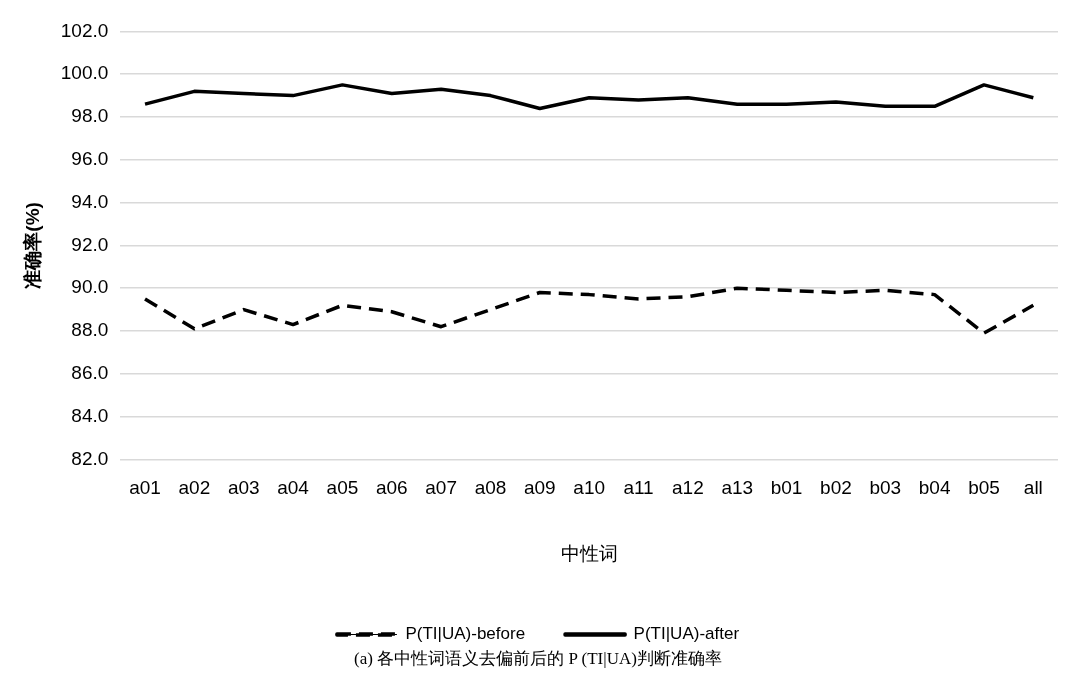  I want to click on x-tick-label: a01, so click(145, 488).